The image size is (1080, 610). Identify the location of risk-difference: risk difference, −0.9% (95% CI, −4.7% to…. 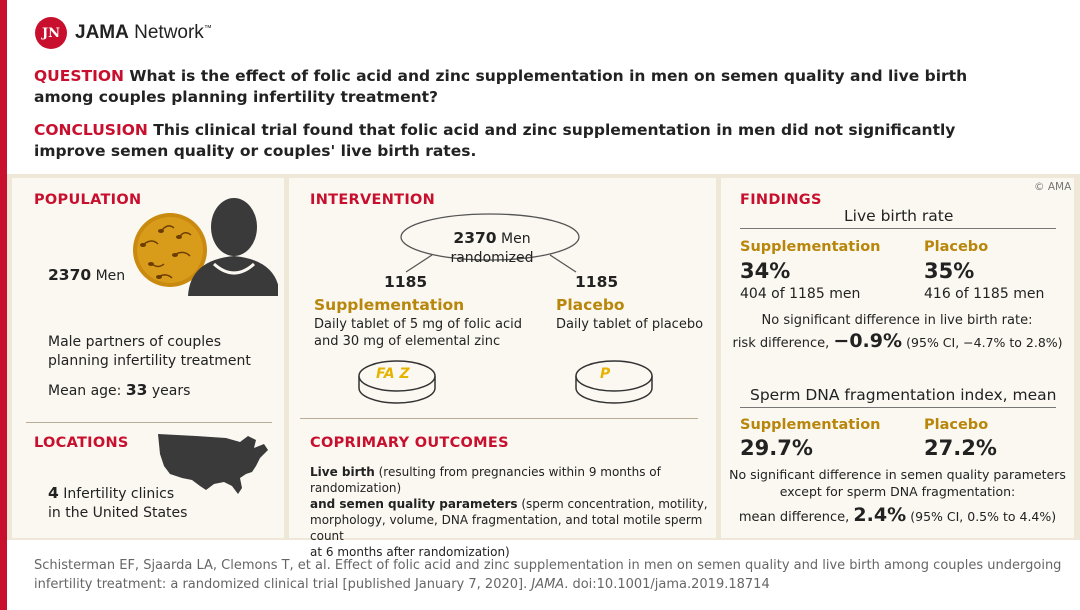
(897, 341).